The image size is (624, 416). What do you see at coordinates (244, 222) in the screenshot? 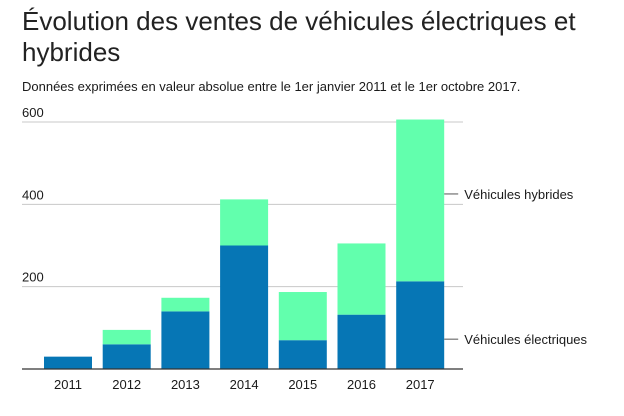
I see `bar-hybrid-2014` at bounding box center [244, 222].